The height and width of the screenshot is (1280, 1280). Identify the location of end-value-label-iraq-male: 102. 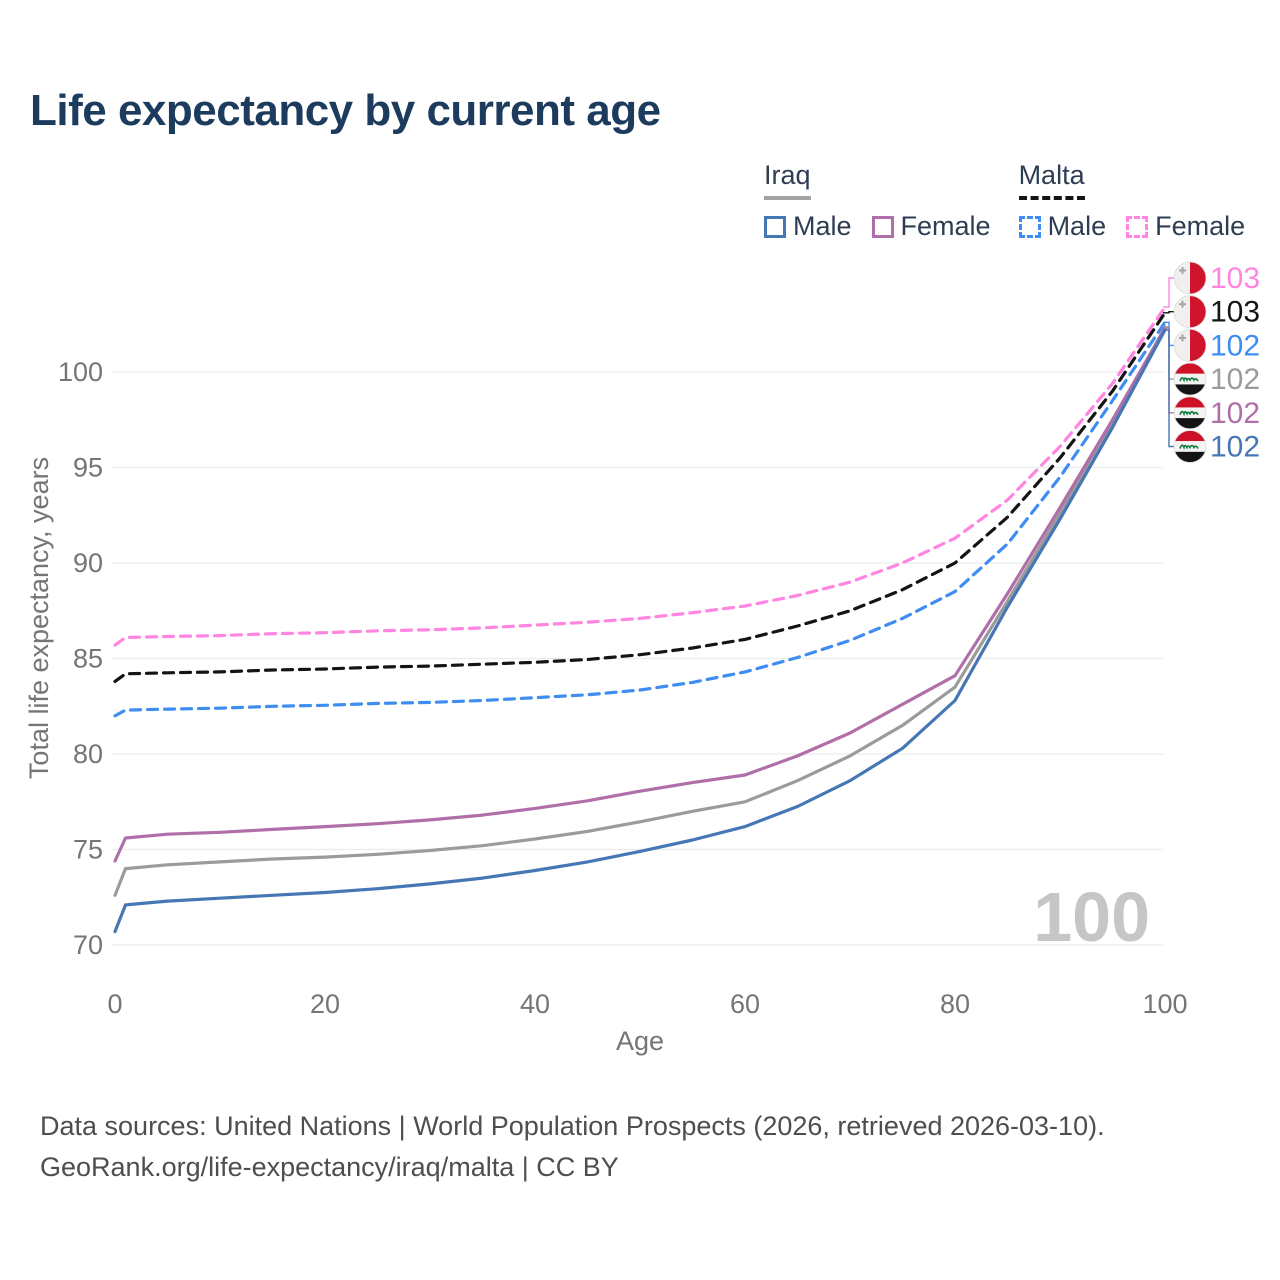
(1235, 447).